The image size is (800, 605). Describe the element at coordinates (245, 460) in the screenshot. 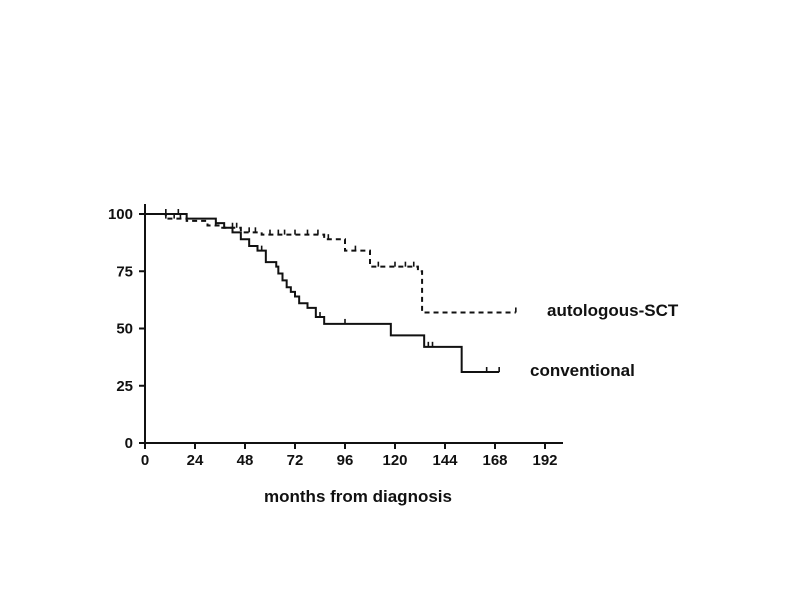

I see `x-tick-label: 48` at that location.